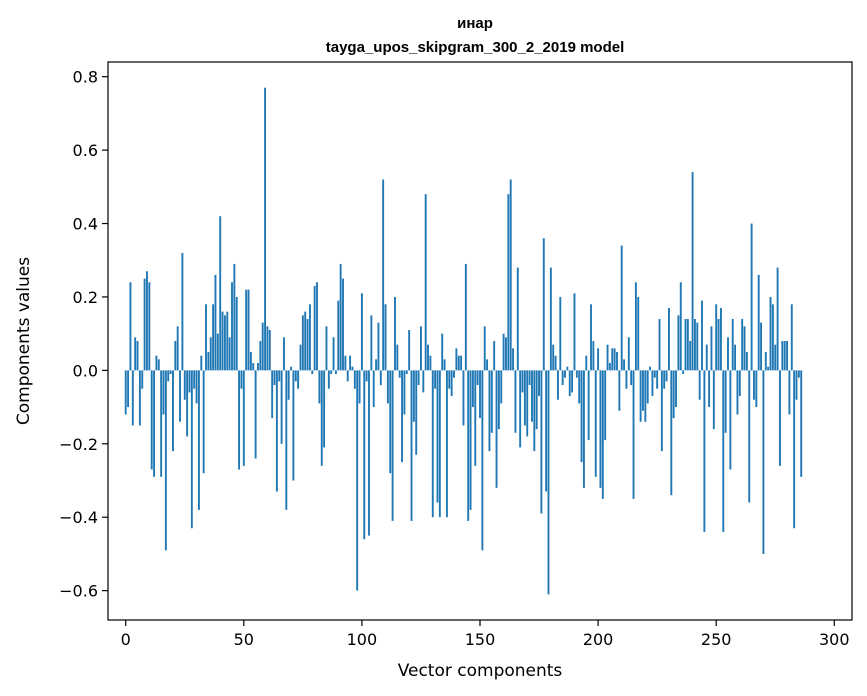  Describe the element at coordinates (485, 634) in the screenshot. I see `x-axis: 0 50 100 150 200 250 300` at that location.